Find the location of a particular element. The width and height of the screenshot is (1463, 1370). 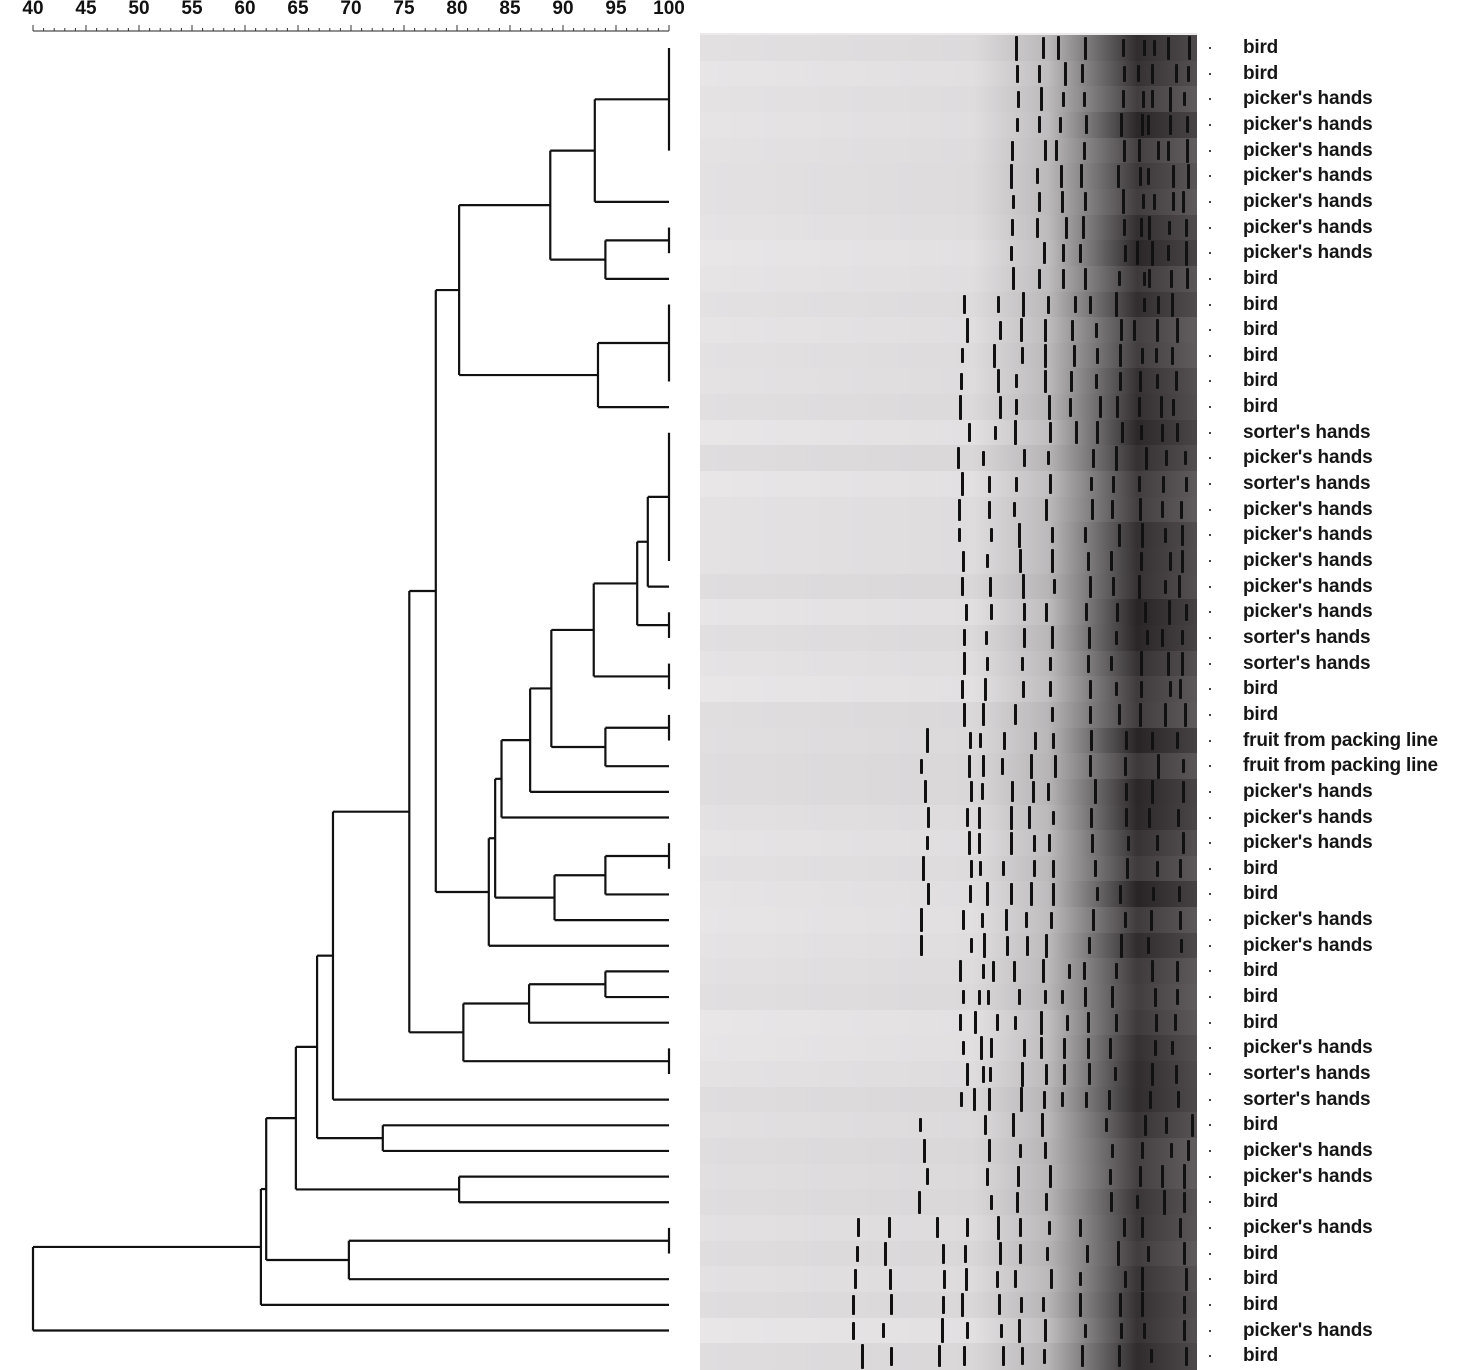

axis-tick-label: 90 is located at coordinates (563, 9).